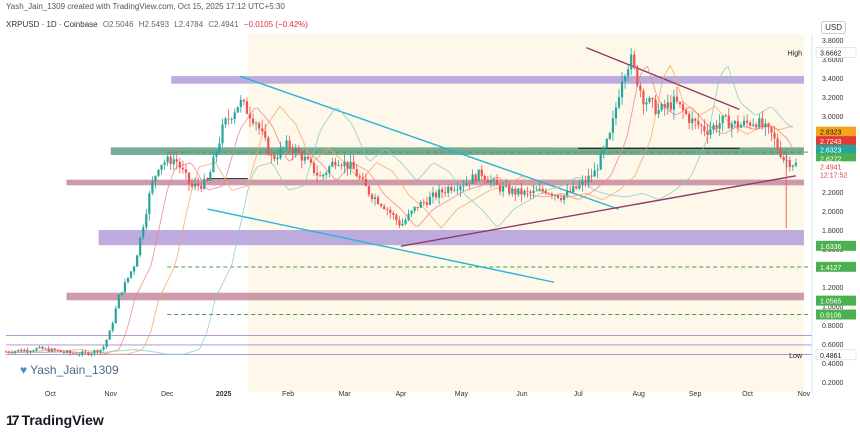 The image size is (860, 438). Describe the element at coordinates (52, 24) in the screenshot. I see `symbol-name: XRPUSD · 1D · Coinbase` at that location.